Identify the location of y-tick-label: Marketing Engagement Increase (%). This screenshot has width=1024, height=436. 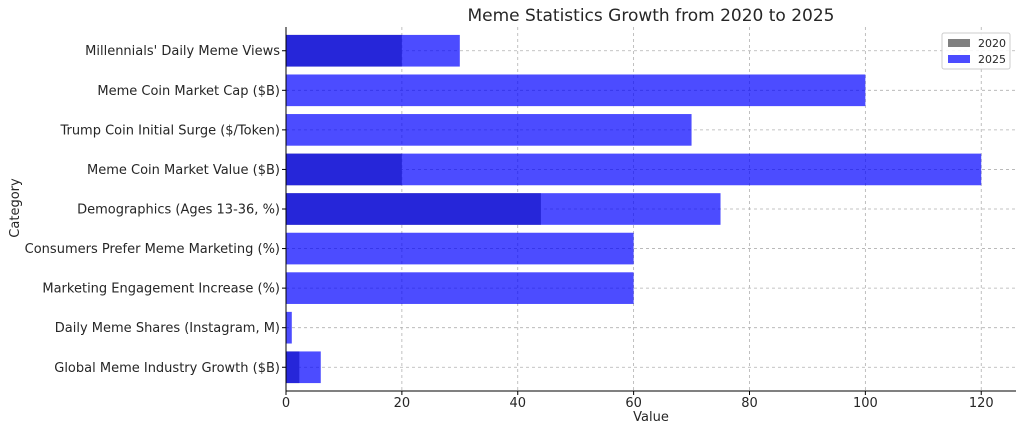
(161, 289).